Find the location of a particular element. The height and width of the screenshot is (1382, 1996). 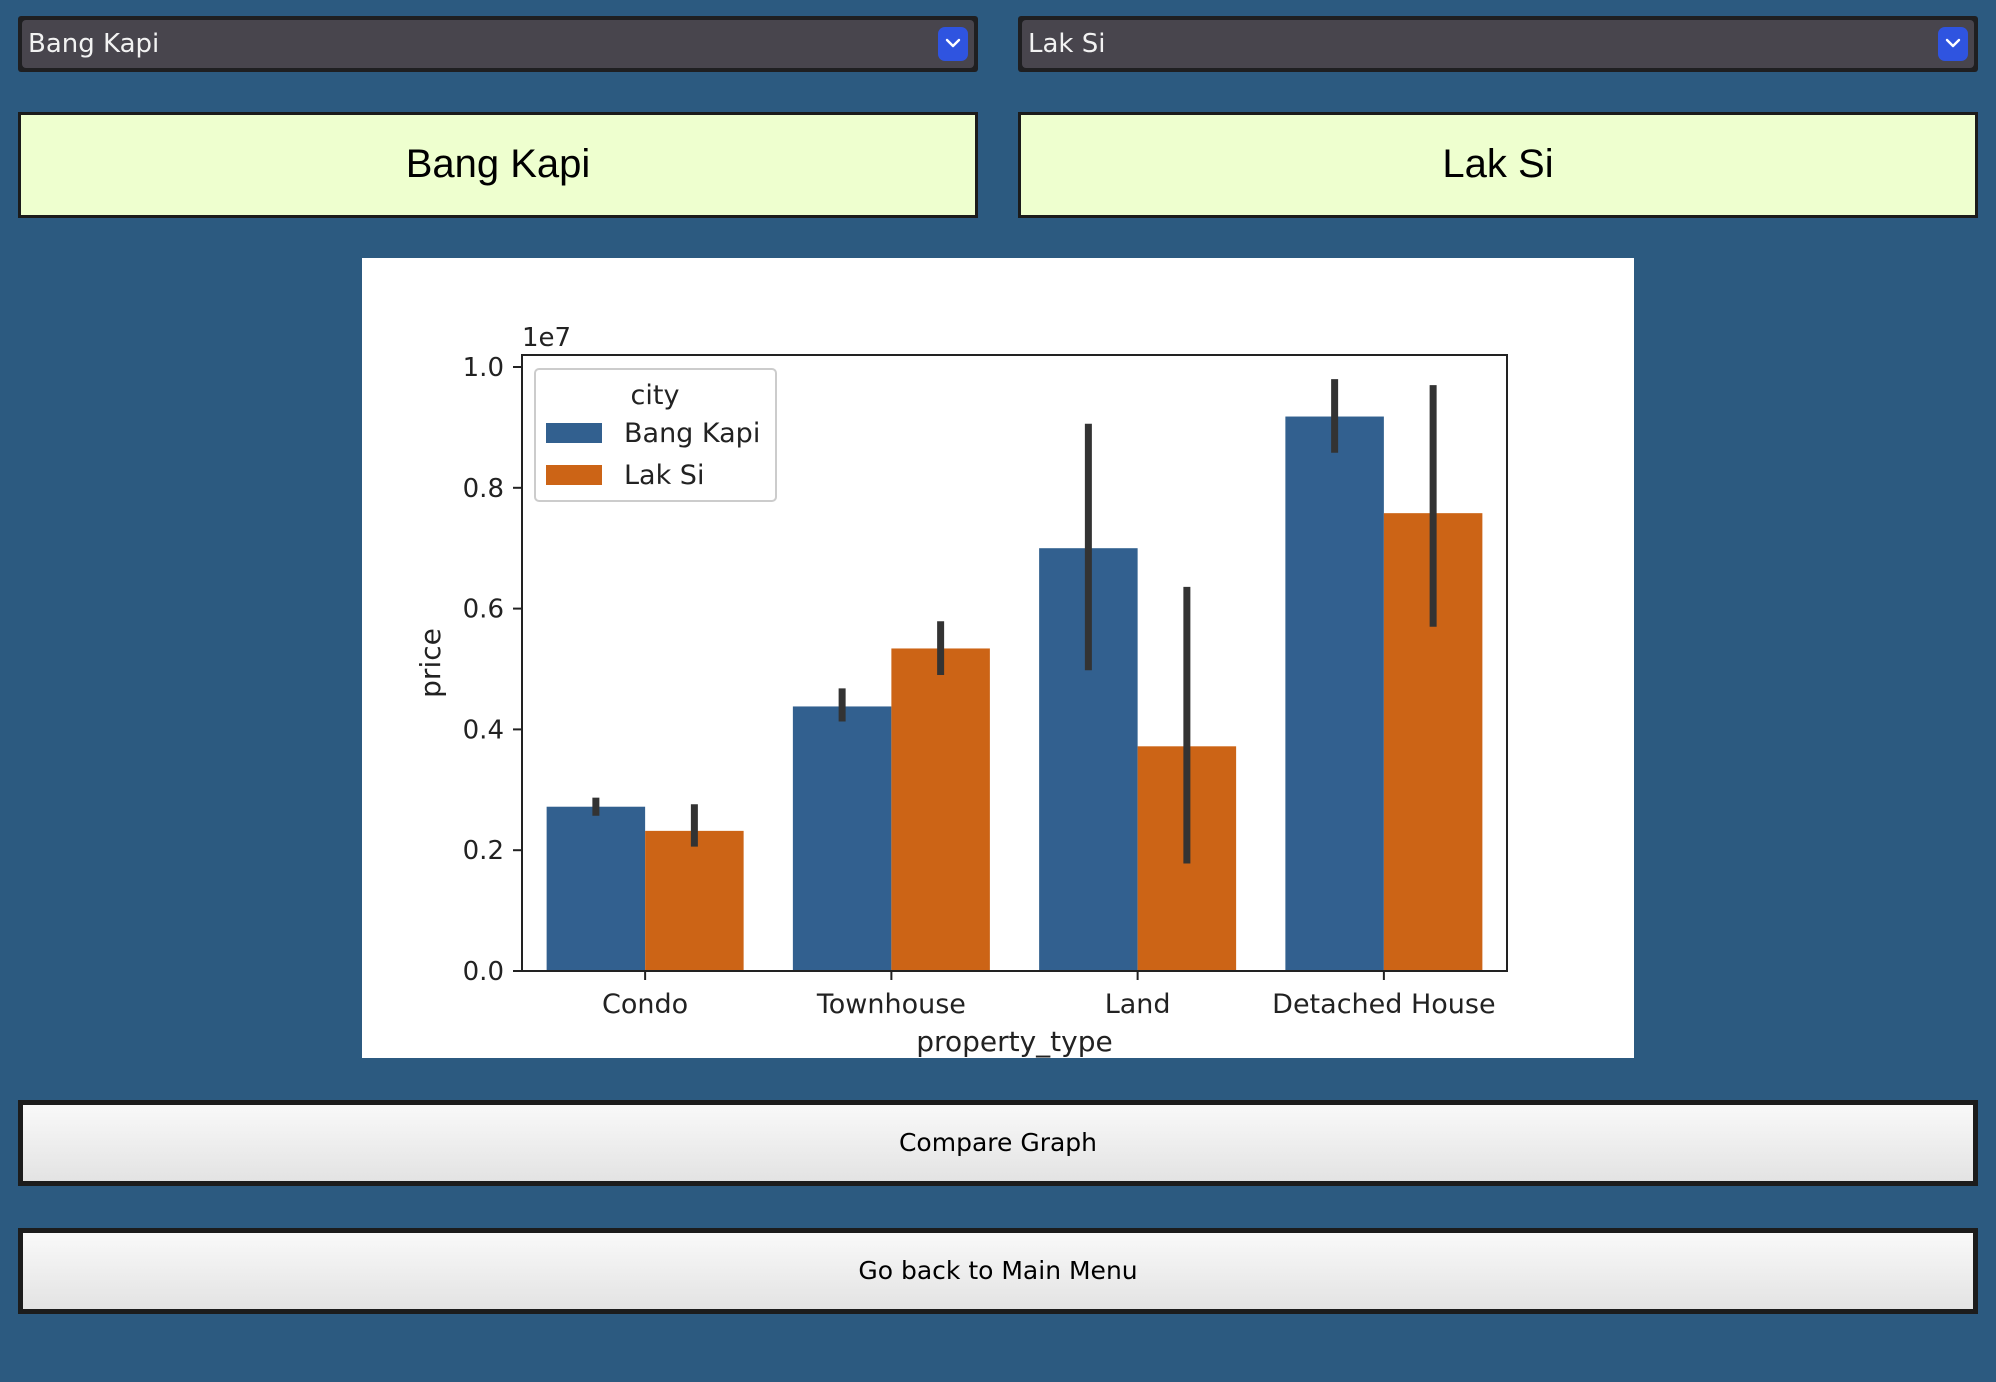

y-scale-label: 1e7 is located at coordinates (546, 338).